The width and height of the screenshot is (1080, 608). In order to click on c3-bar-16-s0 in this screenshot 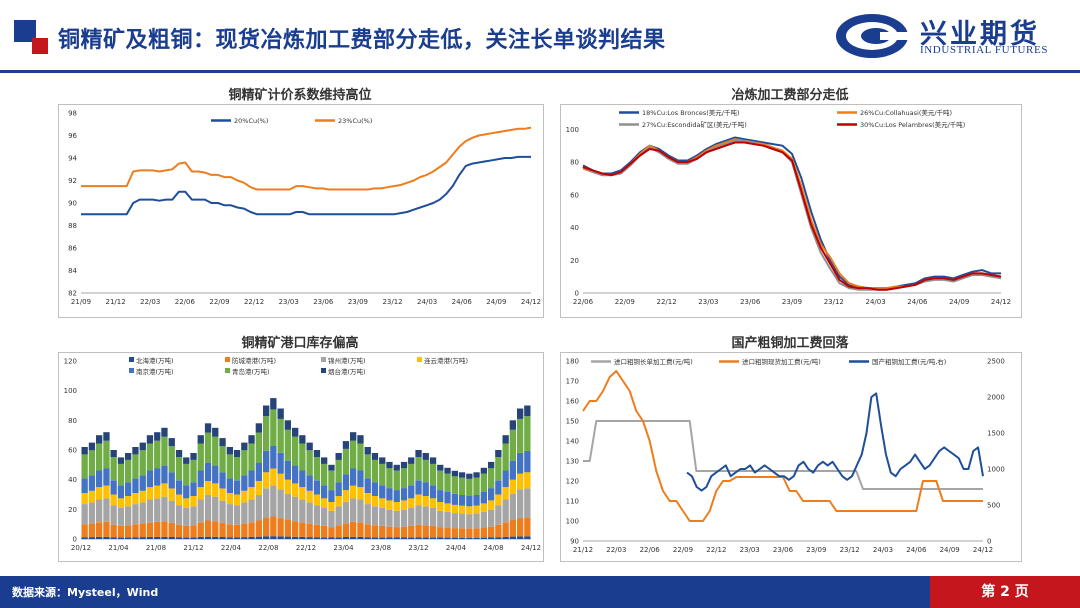, I will do `click(200, 537)`.